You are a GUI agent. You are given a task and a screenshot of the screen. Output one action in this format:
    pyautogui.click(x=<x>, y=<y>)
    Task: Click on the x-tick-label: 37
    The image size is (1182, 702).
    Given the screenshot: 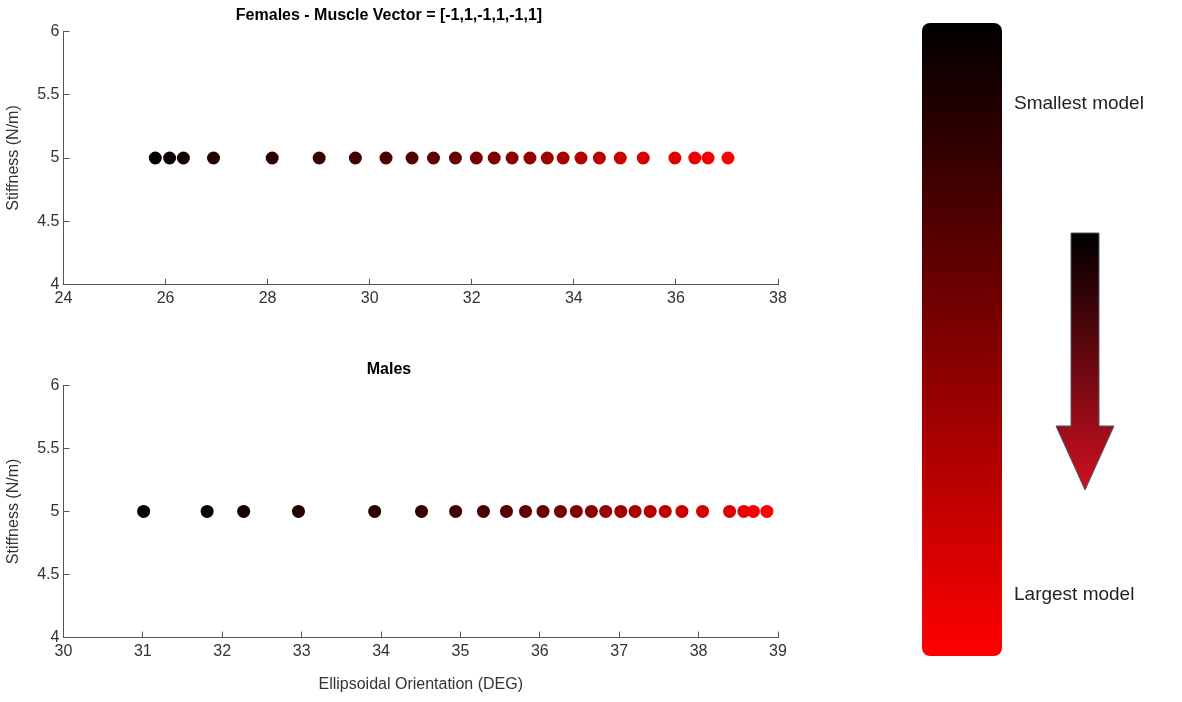 What is the action you would take?
    pyautogui.click(x=619, y=650)
    